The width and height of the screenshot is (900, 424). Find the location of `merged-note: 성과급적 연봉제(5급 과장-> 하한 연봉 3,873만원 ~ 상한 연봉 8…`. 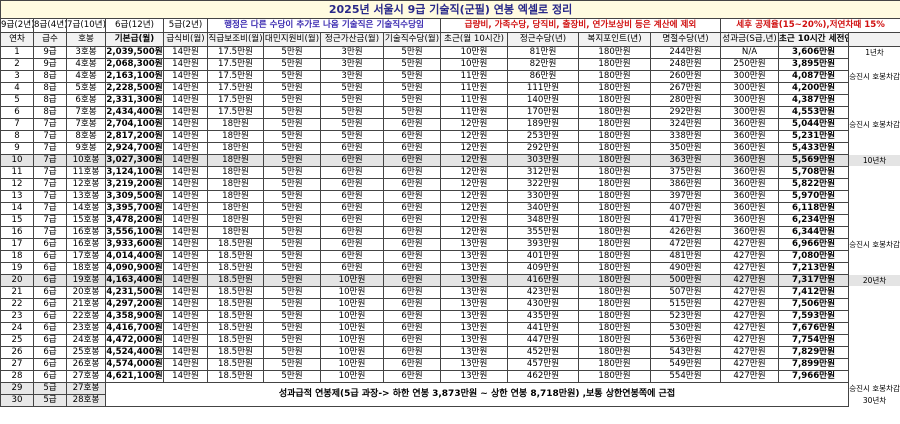

merged-note: 성과급적 연봉제(5급 과장-> 하한 연봉 3,873만원 ~ 상한 연봉 8… is located at coordinates (477, 394).